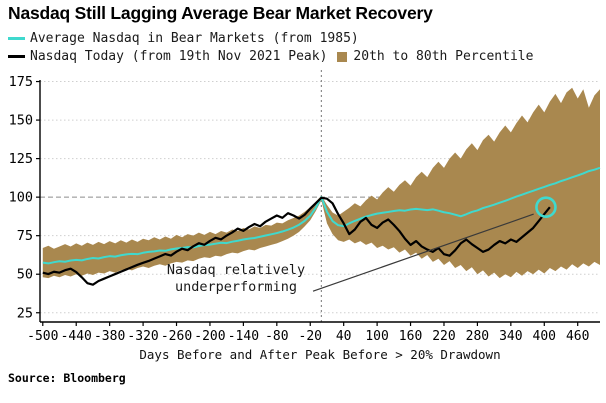 Image resolution: width=606 pixels, height=403 pixels. I want to click on y-tick-label-50: 50, so click(25, 275).